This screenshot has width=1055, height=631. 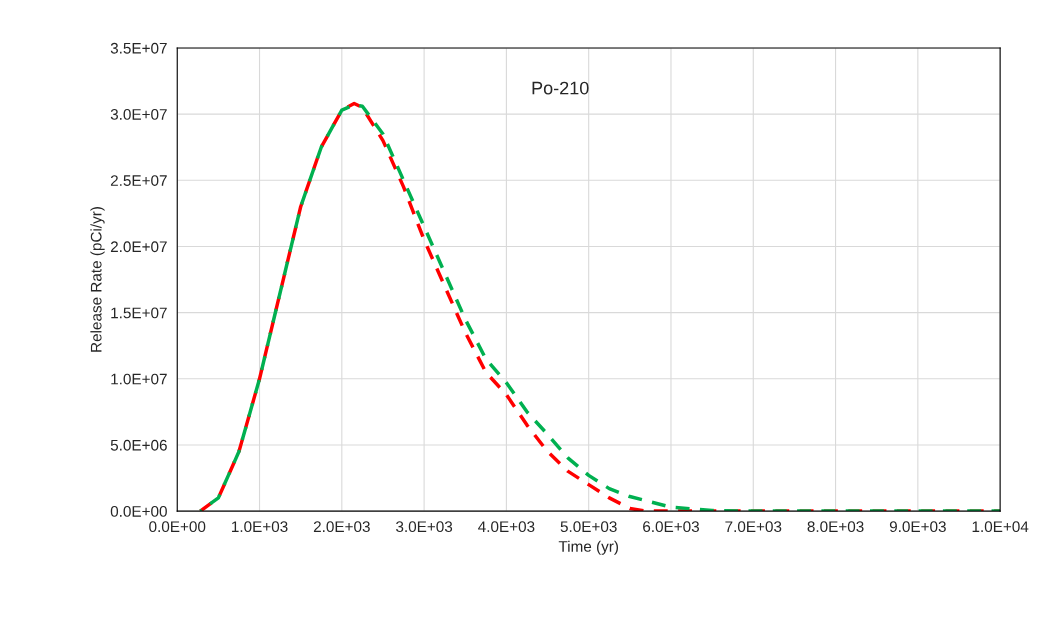 I want to click on x-tick-label: 1.0E+04, so click(x=1000, y=527).